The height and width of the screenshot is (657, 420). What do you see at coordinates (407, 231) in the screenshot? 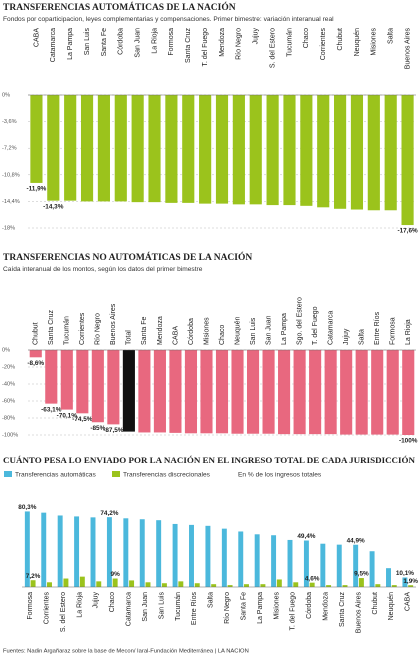
I see `value-label: -17,6%` at bounding box center [407, 231].